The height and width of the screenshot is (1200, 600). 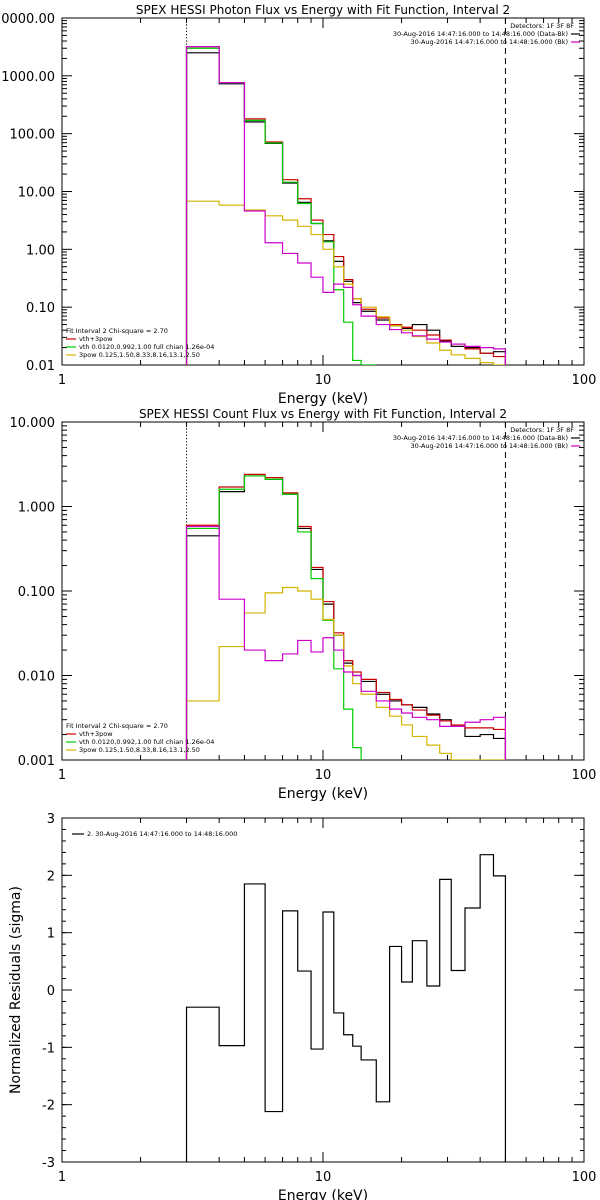 What do you see at coordinates (36, 508) in the screenshot?
I see `y-tick-label: 1.000` at bounding box center [36, 508].